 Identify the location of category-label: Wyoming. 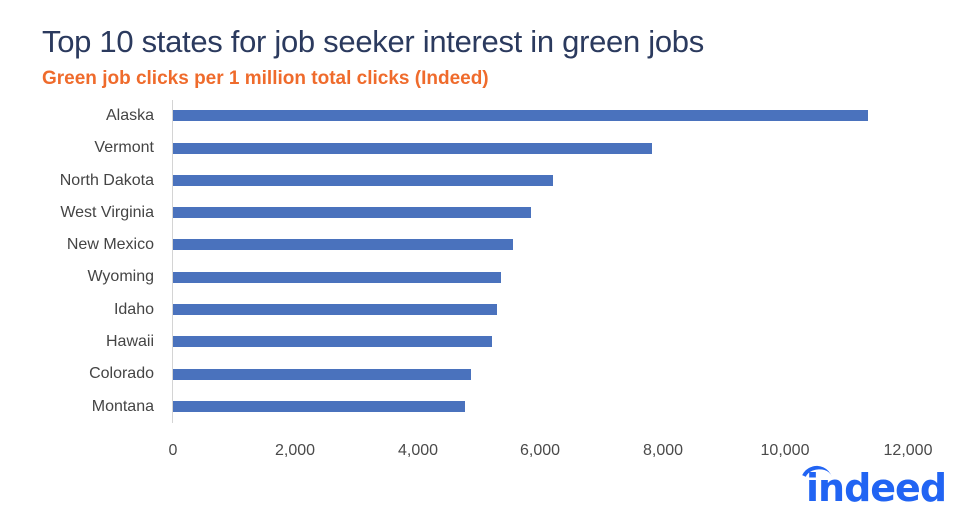
(120, 276).